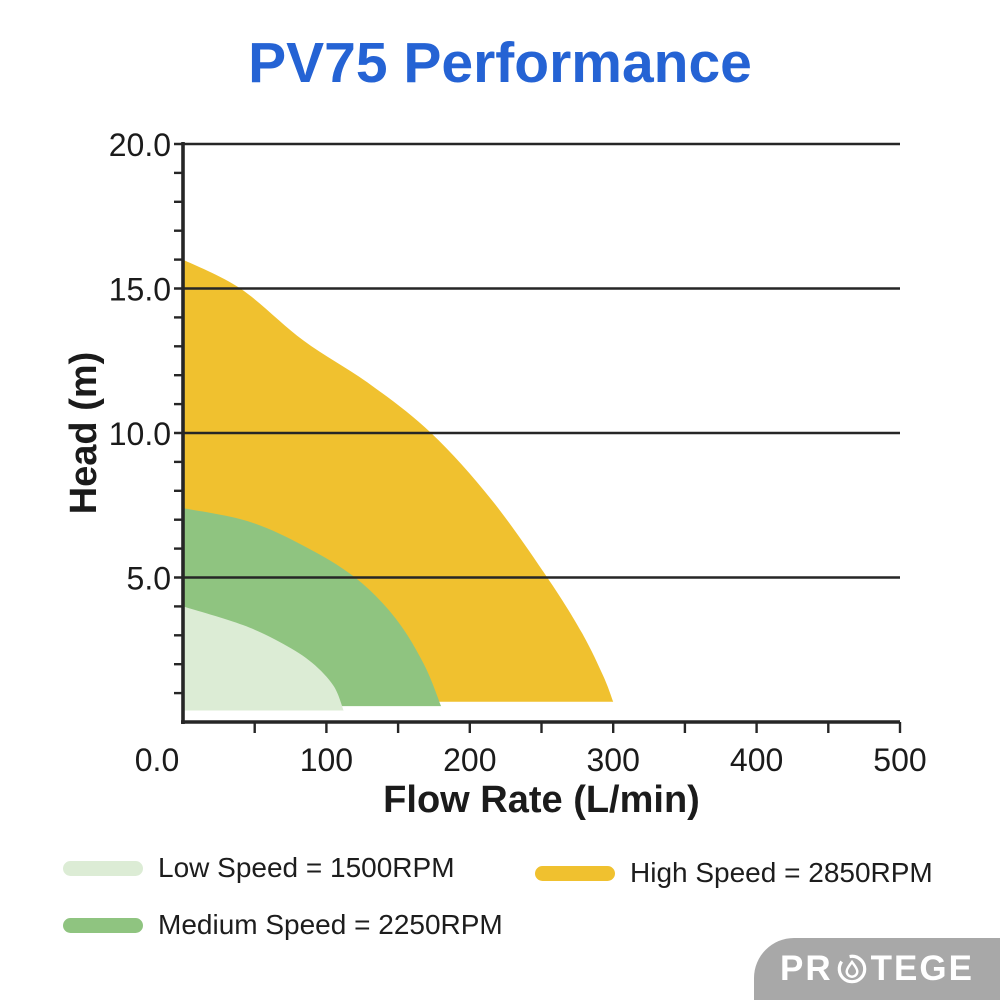 This screenshot has width=1000, height=1000. I want to click on x-tick-label-0.0: 0.0, so click(157, 760).